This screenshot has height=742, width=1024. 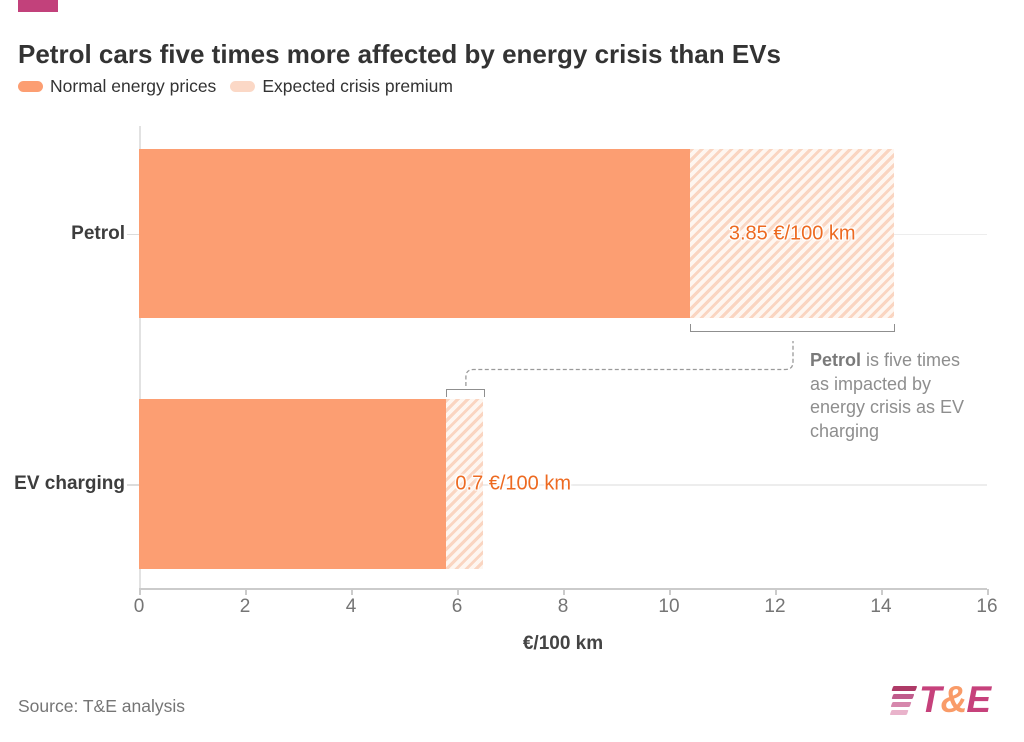 I want to click on te-logo: T&E, so click(x=938, y=699).